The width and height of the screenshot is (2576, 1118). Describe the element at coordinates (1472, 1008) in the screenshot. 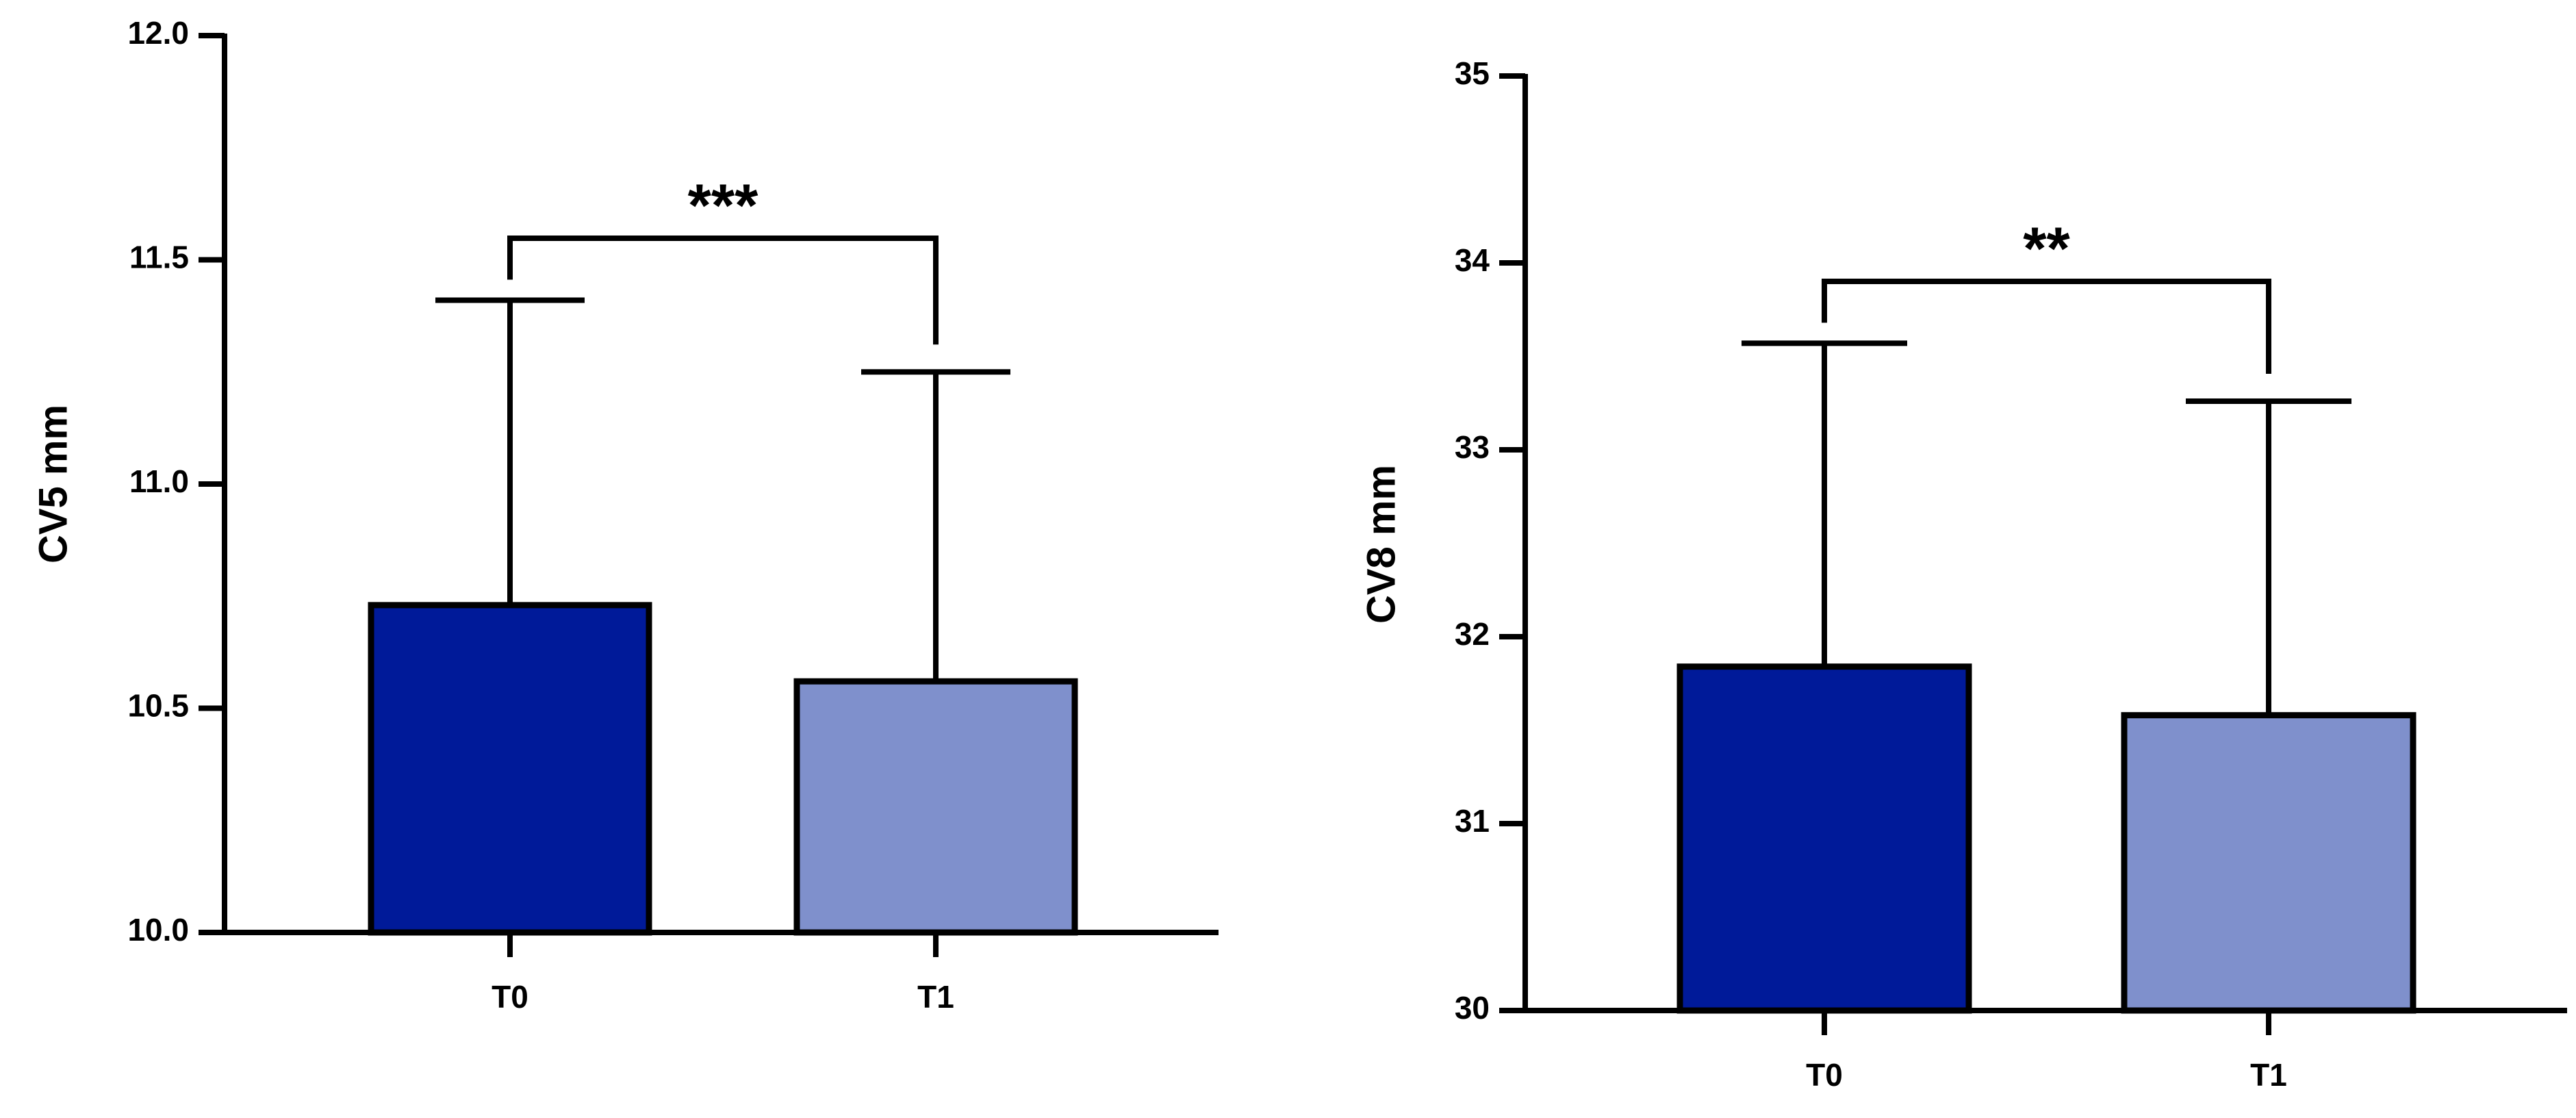

I see `y-tick-label: 30` at that location.